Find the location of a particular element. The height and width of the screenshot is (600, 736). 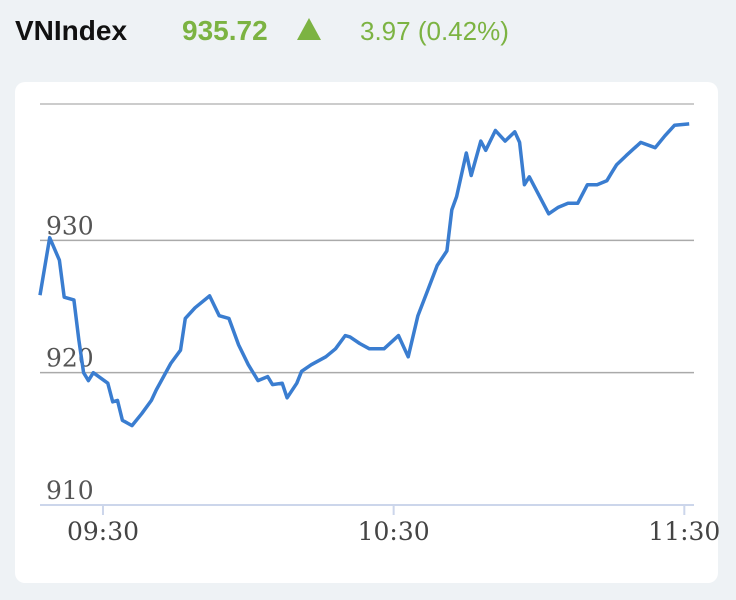

index-name: VNIndex is located at coordinates (71, 30).